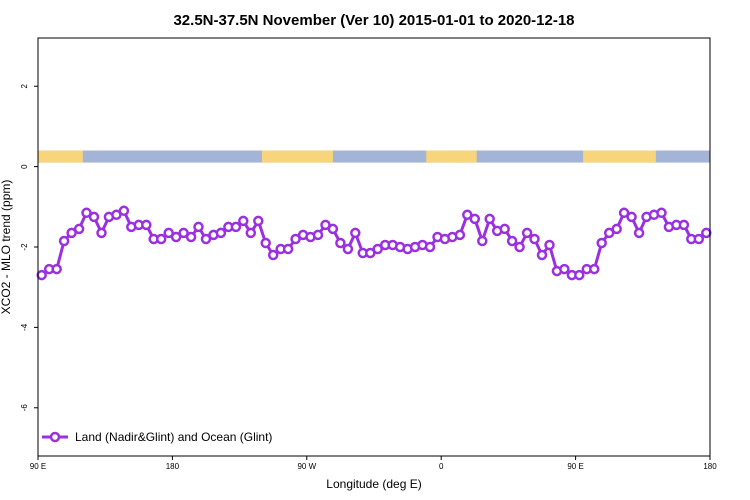  Describe the element at coordinates (306, 466) in the screenshot. I see `x-tick-label: 90 W` at that location.